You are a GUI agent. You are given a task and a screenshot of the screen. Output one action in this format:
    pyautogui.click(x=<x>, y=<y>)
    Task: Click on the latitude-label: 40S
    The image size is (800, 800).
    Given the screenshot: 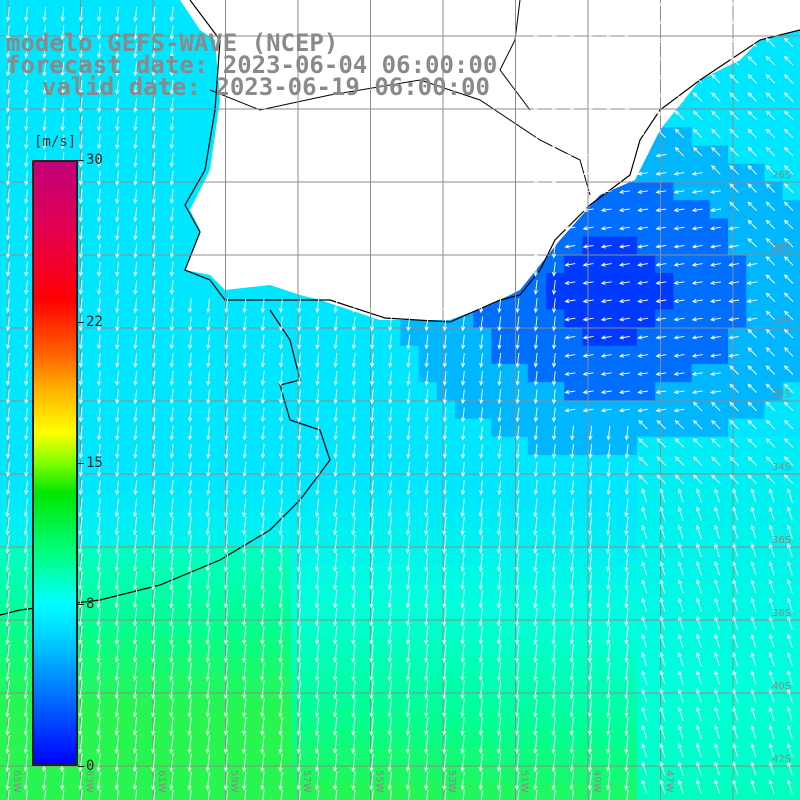 What is the action you would take?
    pyautogui.click(x=781, y=686)
    